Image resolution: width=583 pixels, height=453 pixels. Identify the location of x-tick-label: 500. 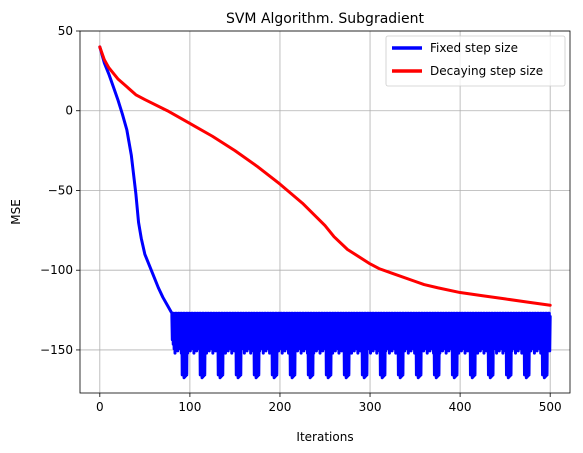
(550, 407).